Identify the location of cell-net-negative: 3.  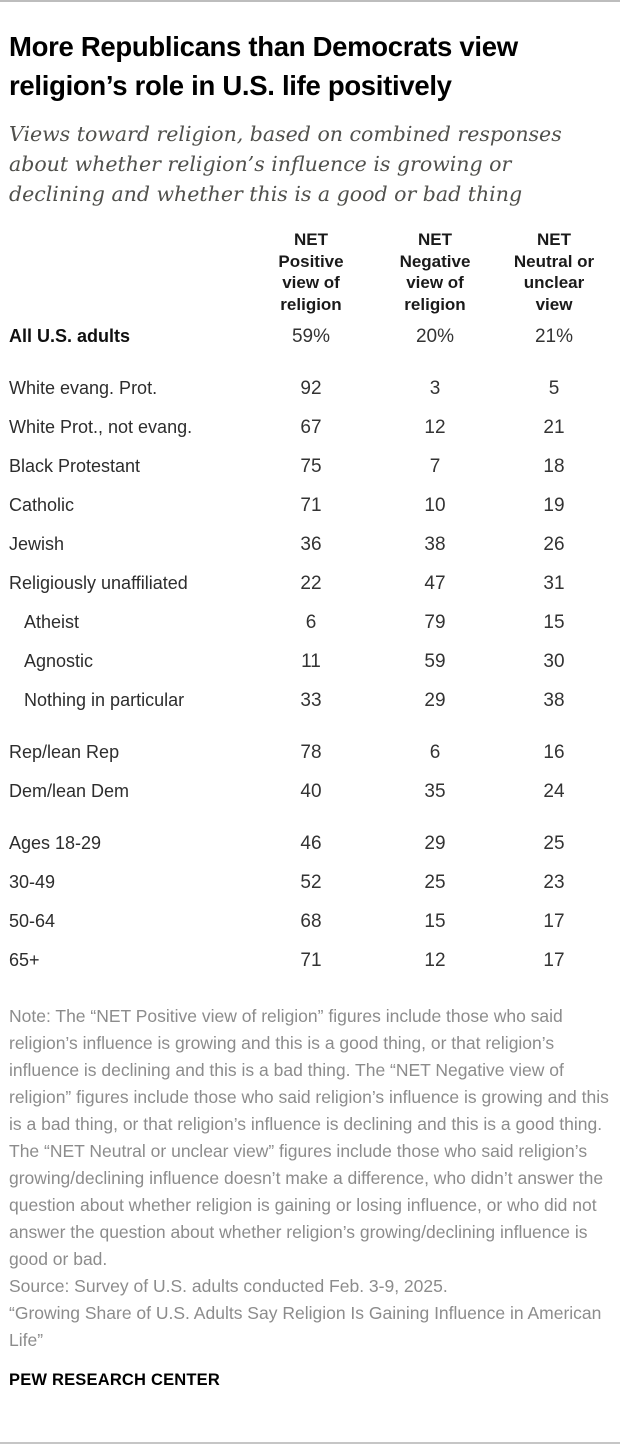
(435, 388).